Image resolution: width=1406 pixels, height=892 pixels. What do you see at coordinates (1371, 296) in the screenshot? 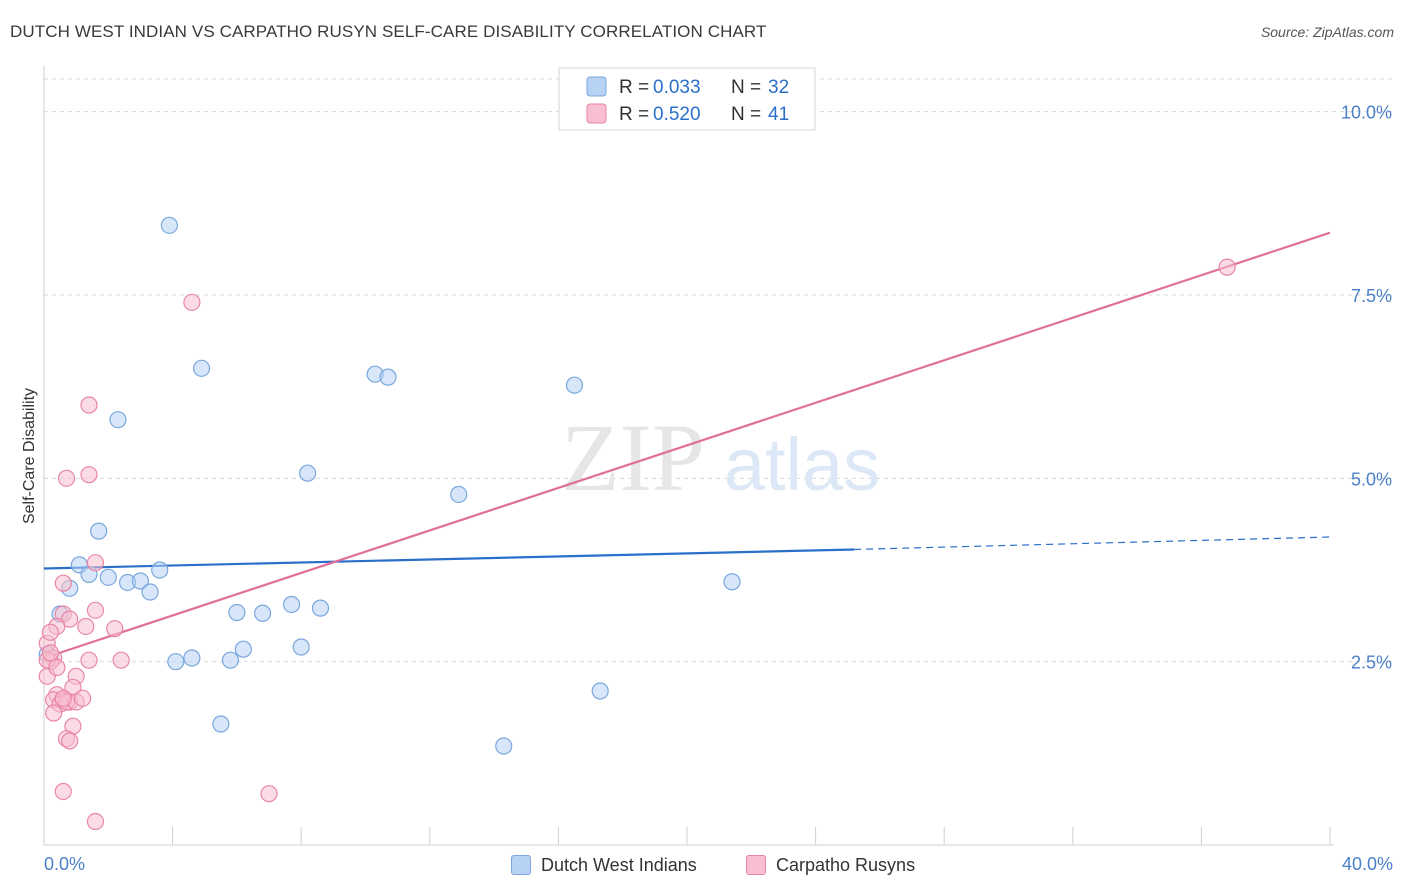
I see `y-tick-label-2: 7.5%` at bounding box center [1371, 296].